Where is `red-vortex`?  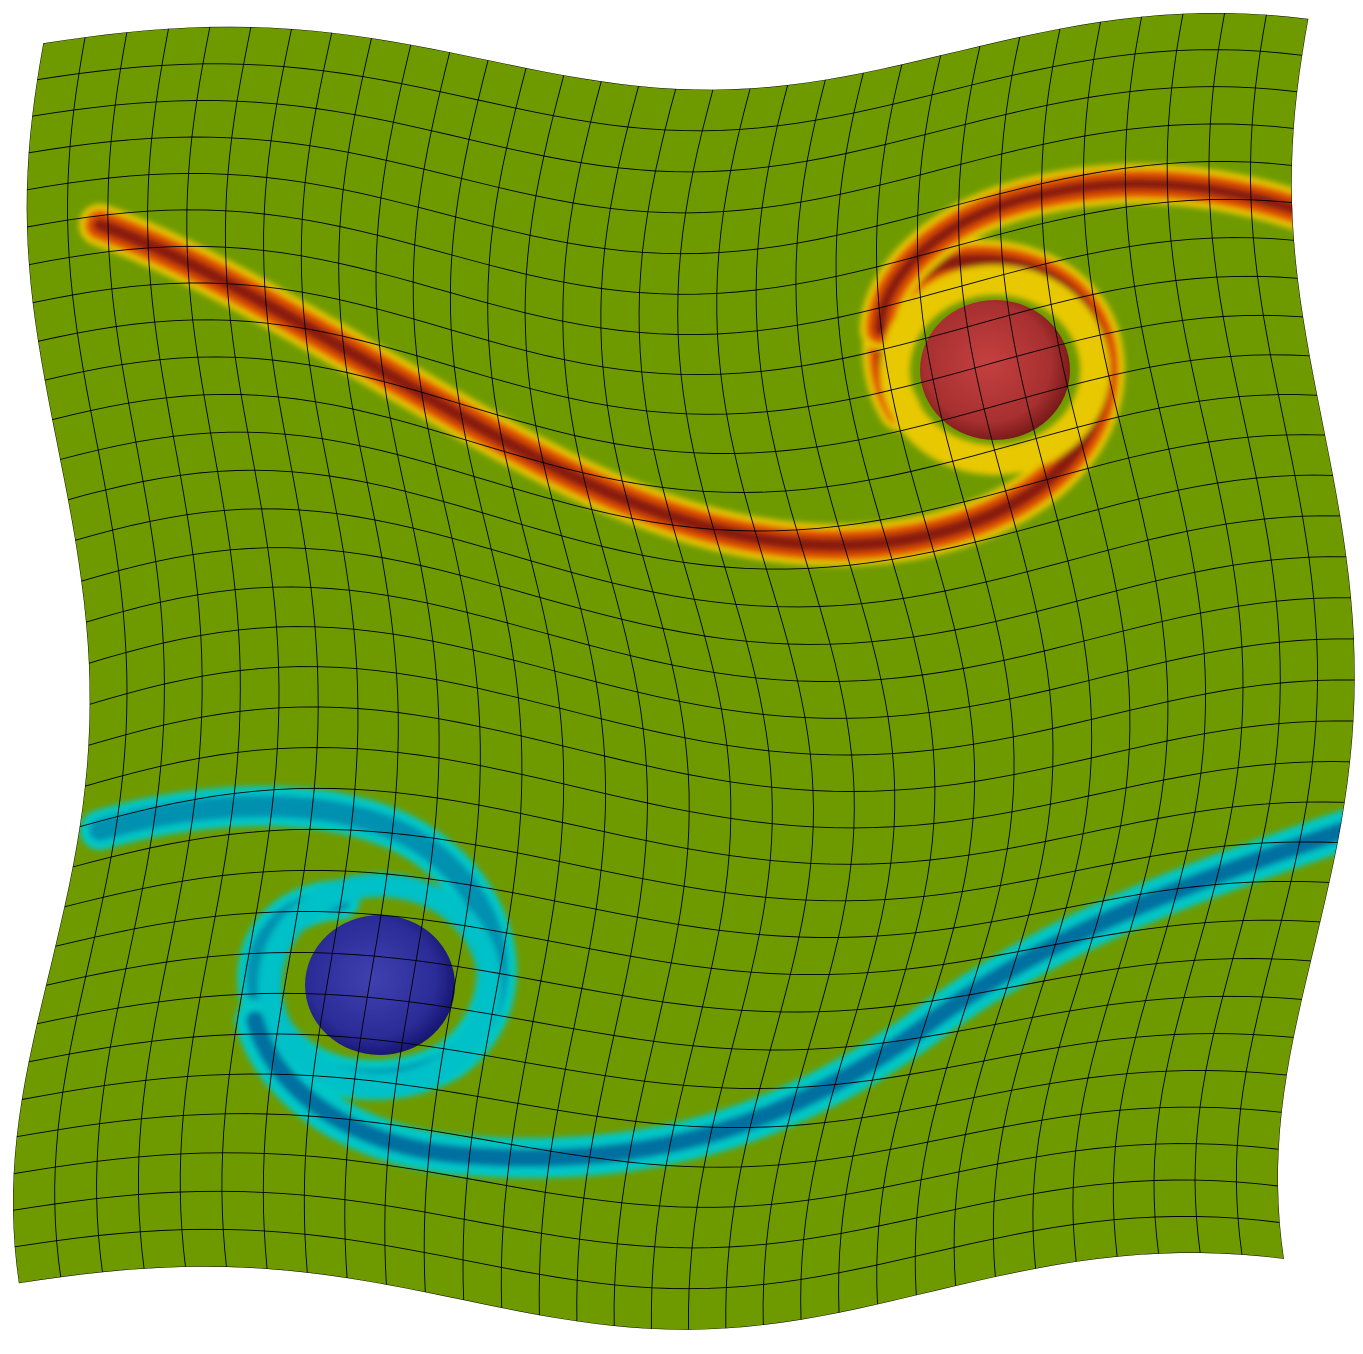
red-vortex is located at coordinates (995, 370).